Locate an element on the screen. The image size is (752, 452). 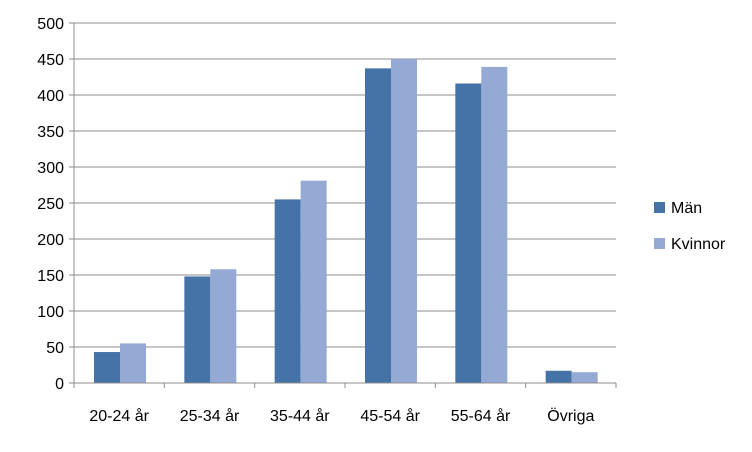
y-tick-label: 250 is located at coordinates (50, 204).